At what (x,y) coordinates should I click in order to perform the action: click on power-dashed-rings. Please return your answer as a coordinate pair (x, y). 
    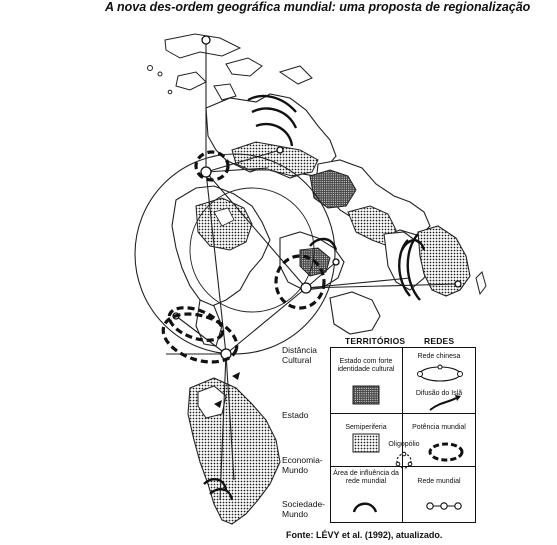
    Looking at the image, I should click on (243, 257).